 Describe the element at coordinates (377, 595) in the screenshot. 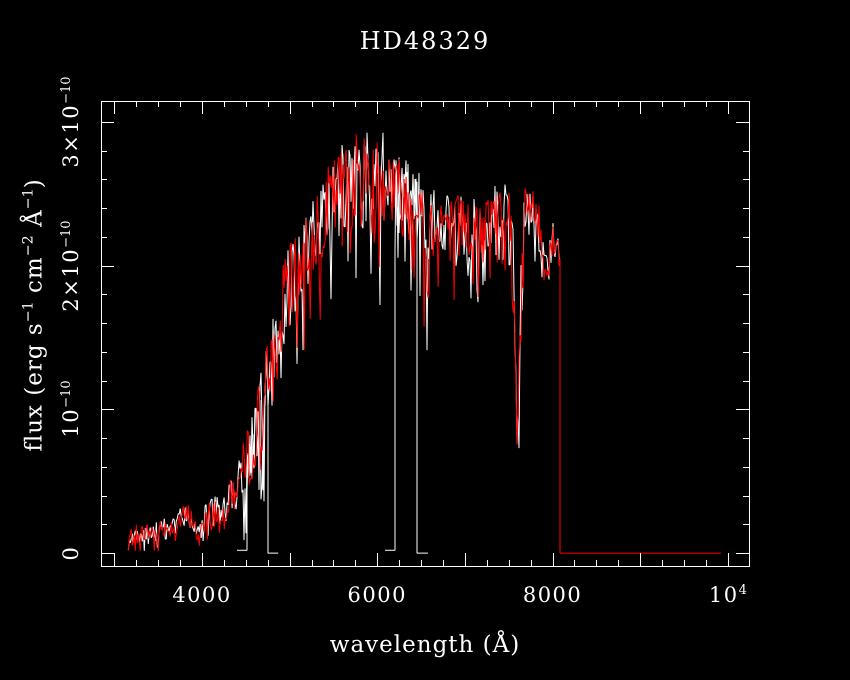

I see `x-tick-label-6000: 6000` at that location.